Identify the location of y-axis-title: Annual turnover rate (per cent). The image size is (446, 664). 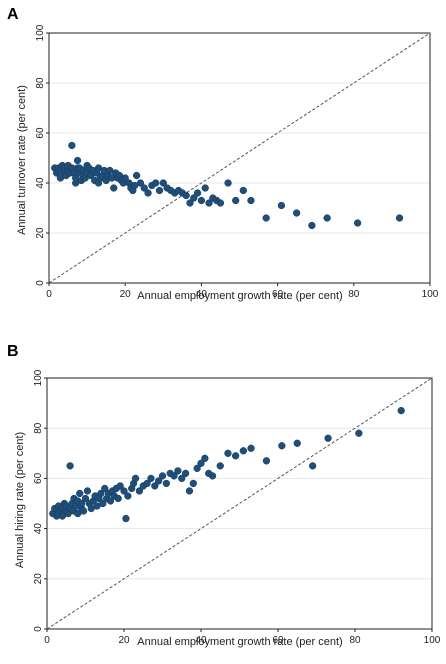
(22, 160).